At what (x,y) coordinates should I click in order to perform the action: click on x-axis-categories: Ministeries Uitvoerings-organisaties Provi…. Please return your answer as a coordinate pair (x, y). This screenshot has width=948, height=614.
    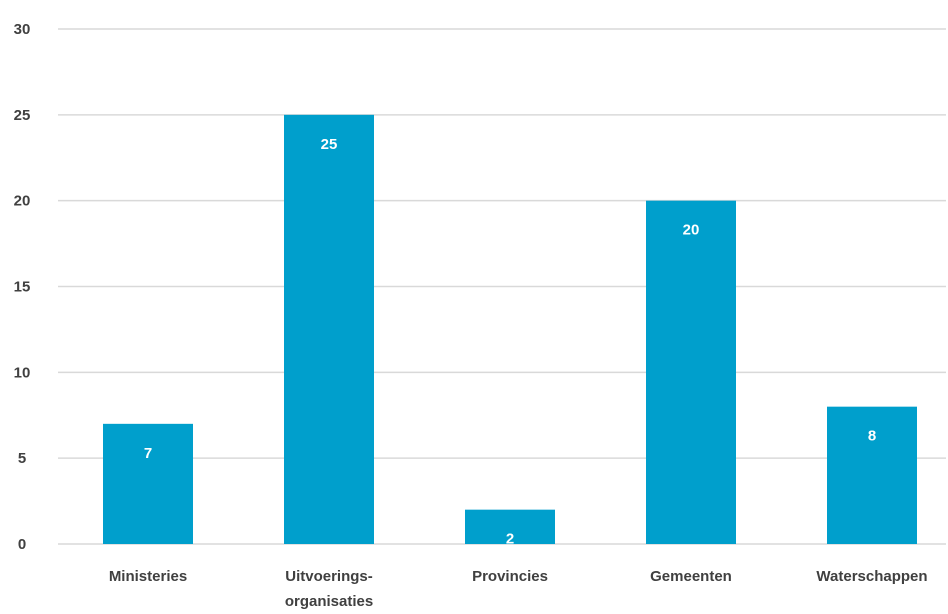
    Looking at the image, I should click on (518, 589).